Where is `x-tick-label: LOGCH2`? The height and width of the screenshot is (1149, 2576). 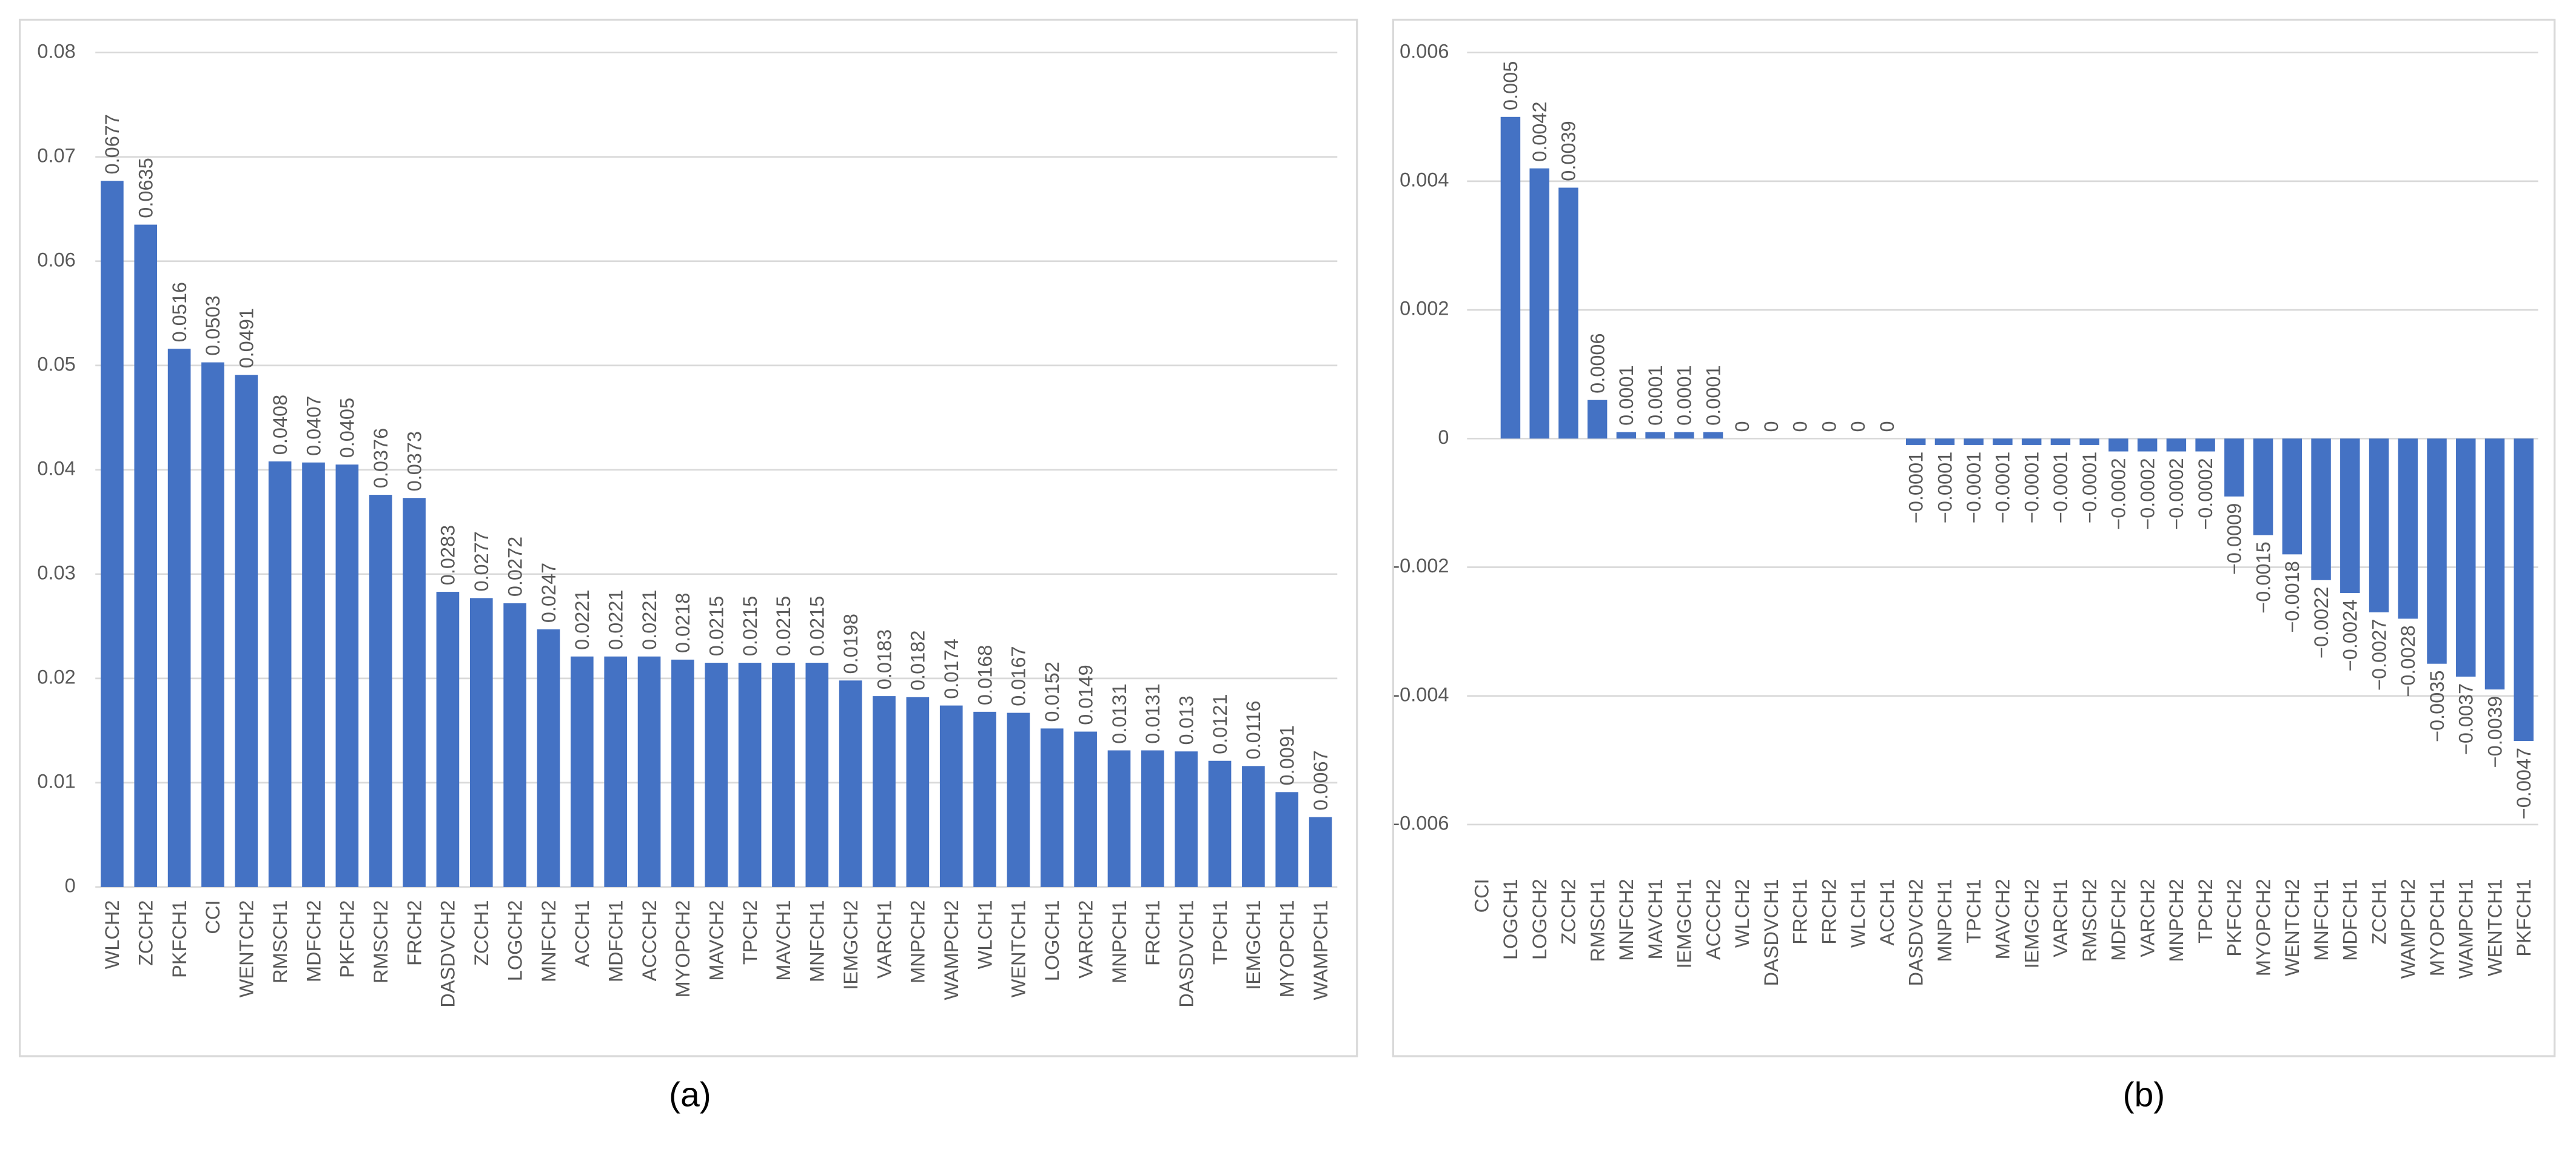 x-tick-label: LOGCH2 is located at coordinates (1540, 919).